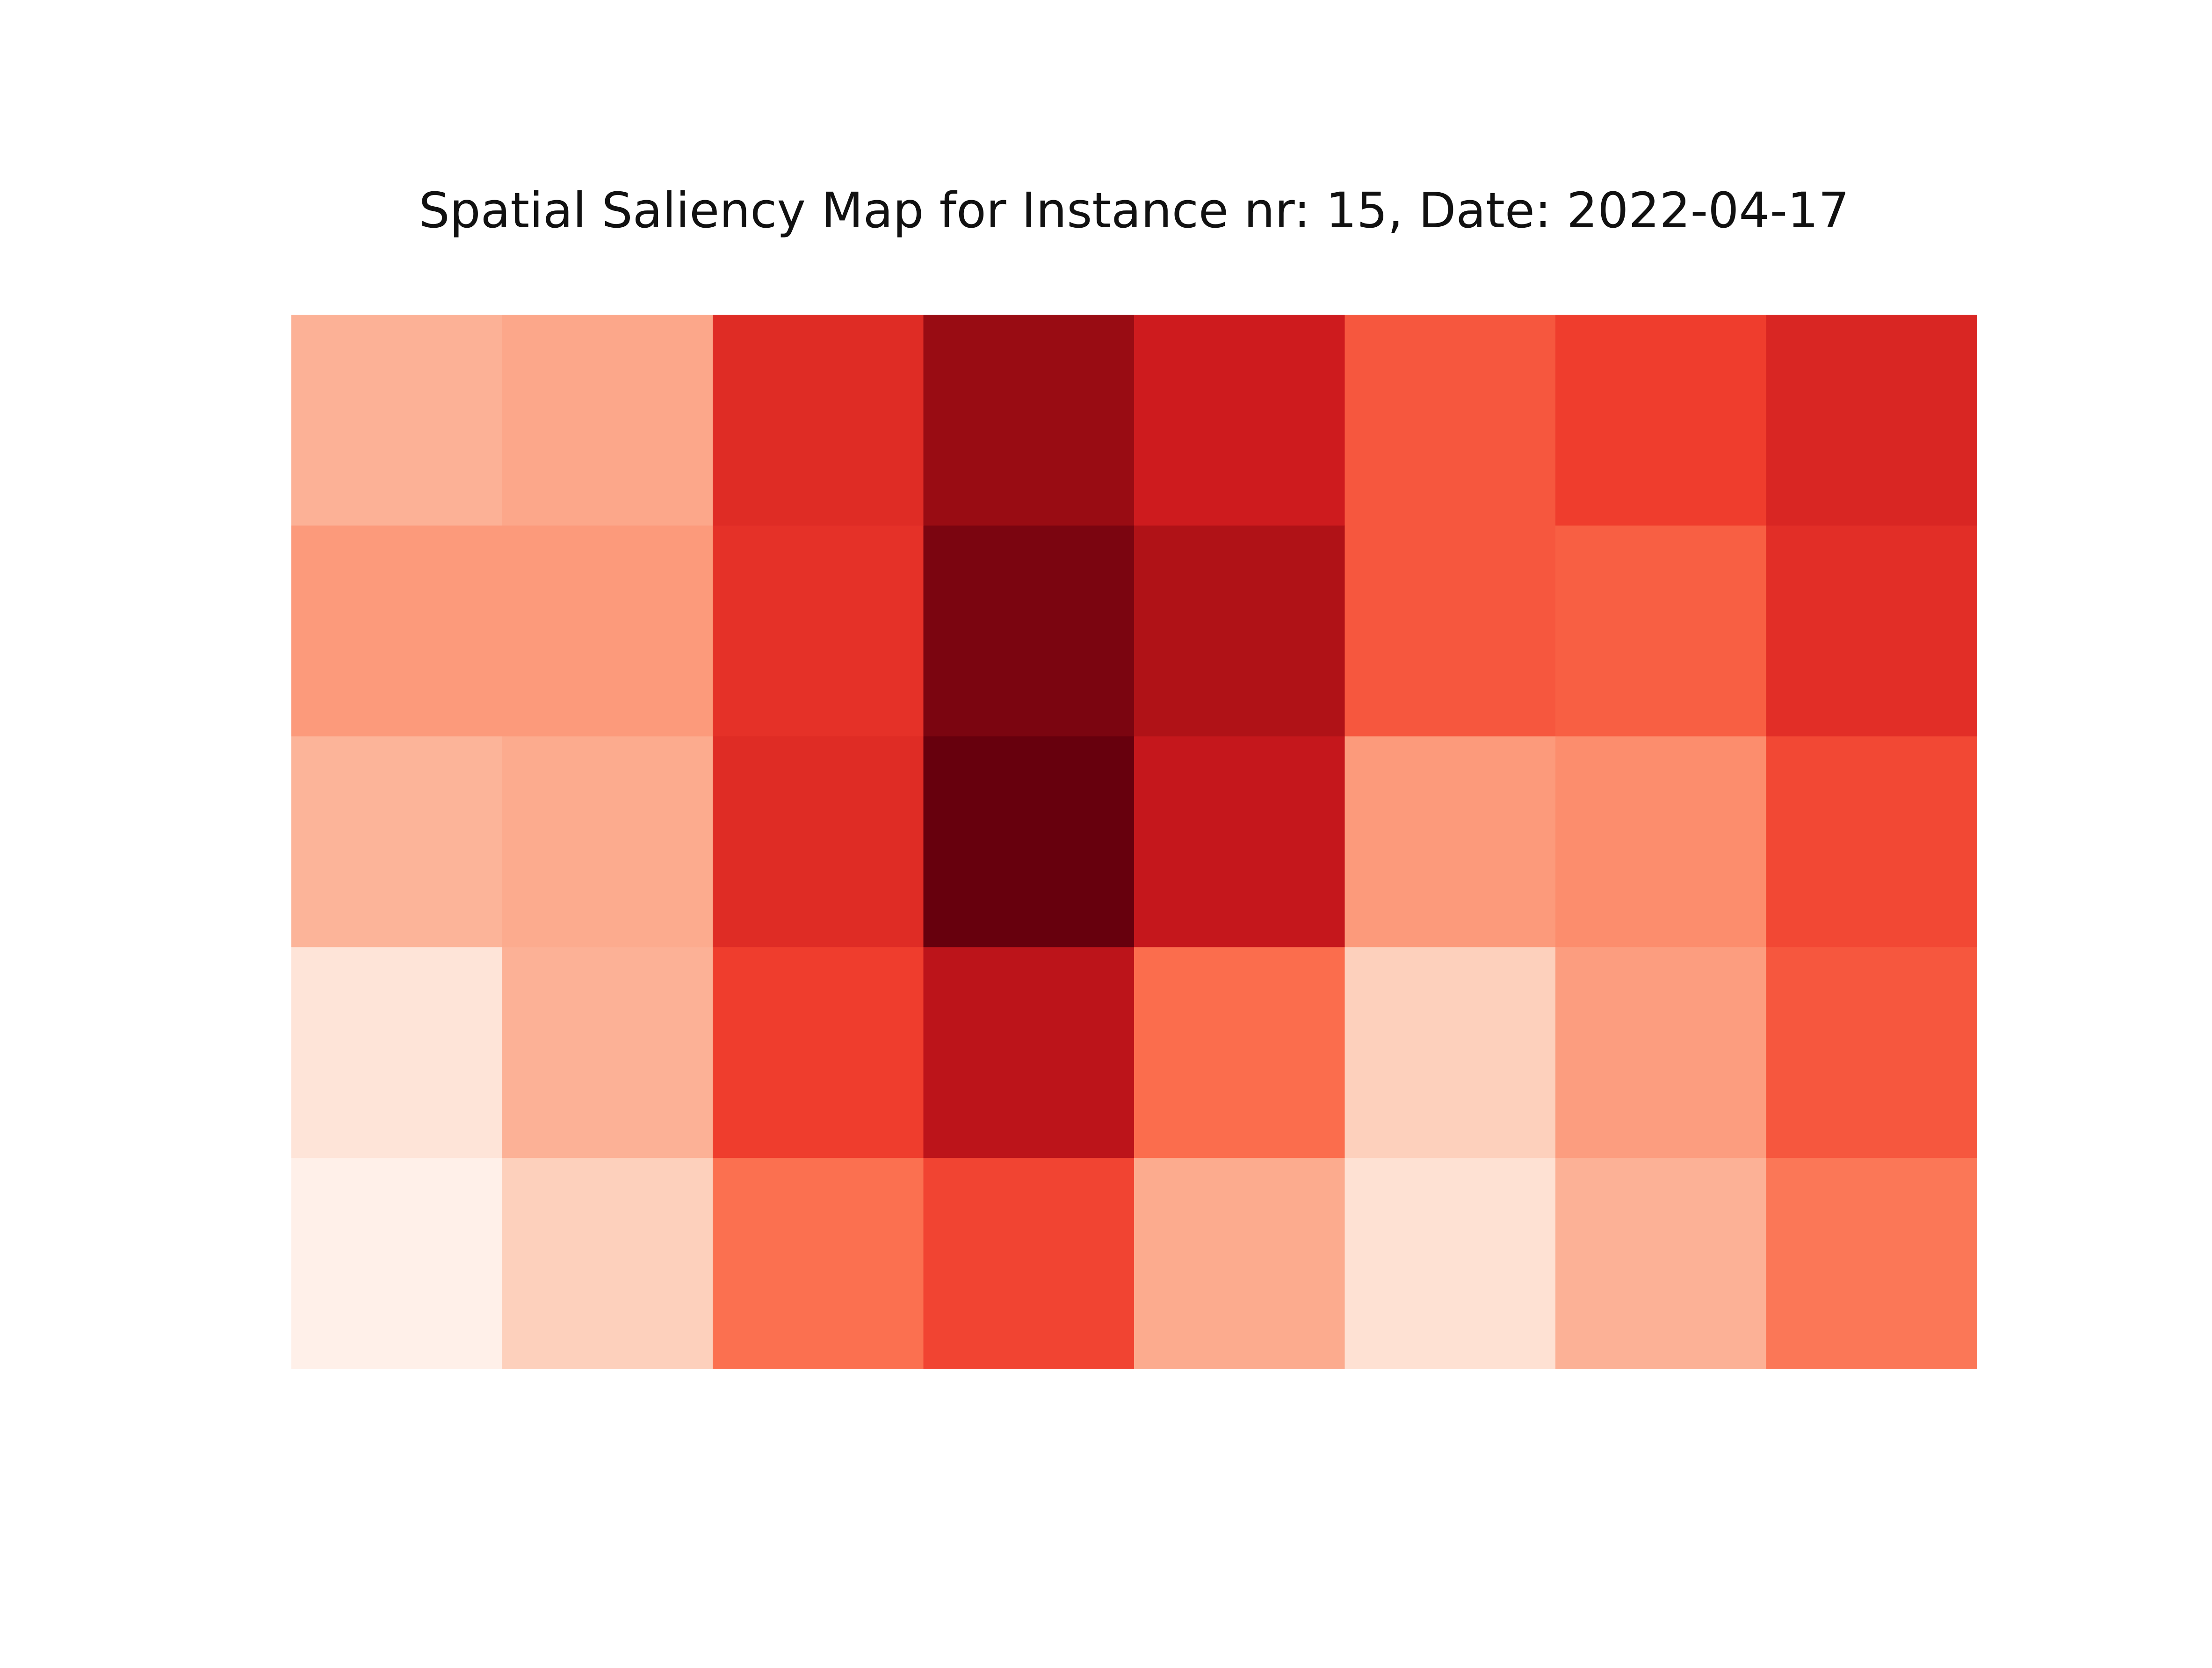  I want to click on heatmap-cell-r2-c2, so click(818, 841).